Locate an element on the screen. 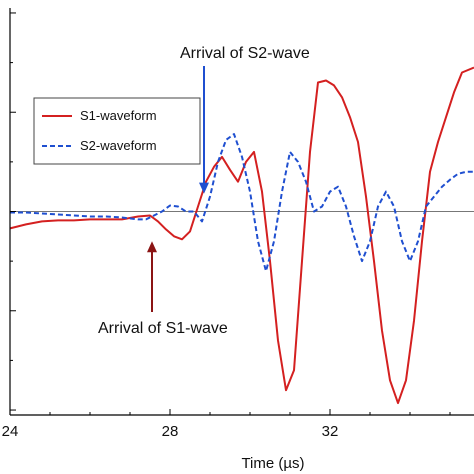  annotation-s2-arrow-head is located at coordinates (204, 188).